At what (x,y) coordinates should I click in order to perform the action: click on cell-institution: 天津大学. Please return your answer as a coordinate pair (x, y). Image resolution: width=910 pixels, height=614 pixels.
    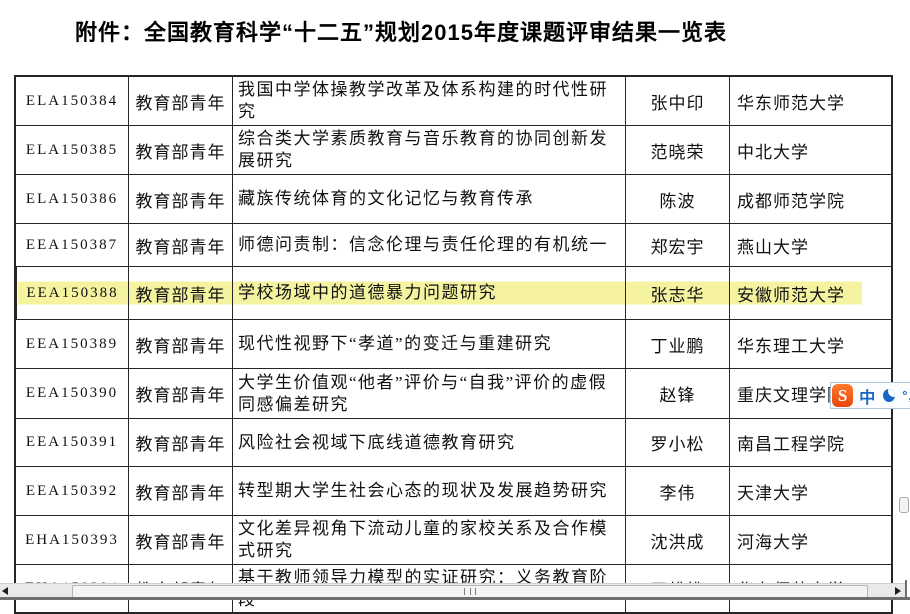
    Looking at the image, I should click on (810, 491).